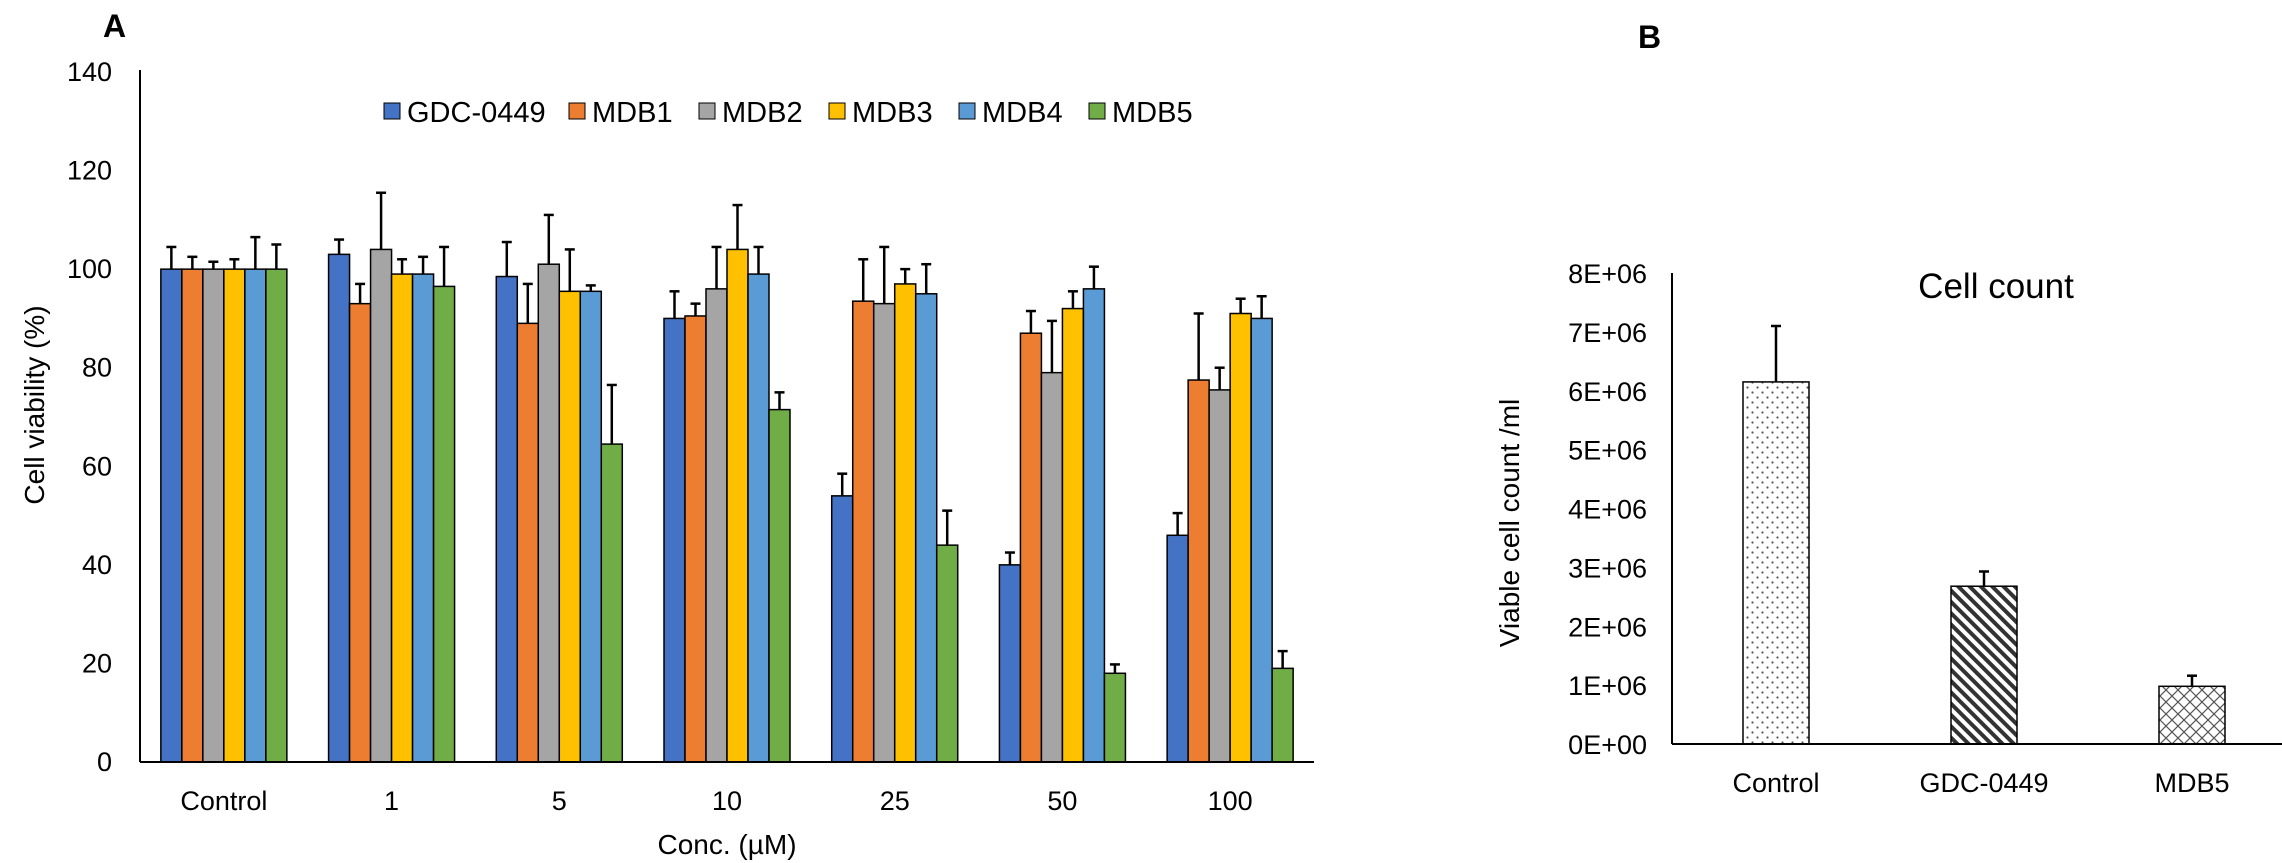 The width and height of the screenshot is (2282, 863). What do you see at coordinates (1607, 274) in the screenshot?
I see `y-tick-label: 8E+06` at bounding box center [1607, 274].